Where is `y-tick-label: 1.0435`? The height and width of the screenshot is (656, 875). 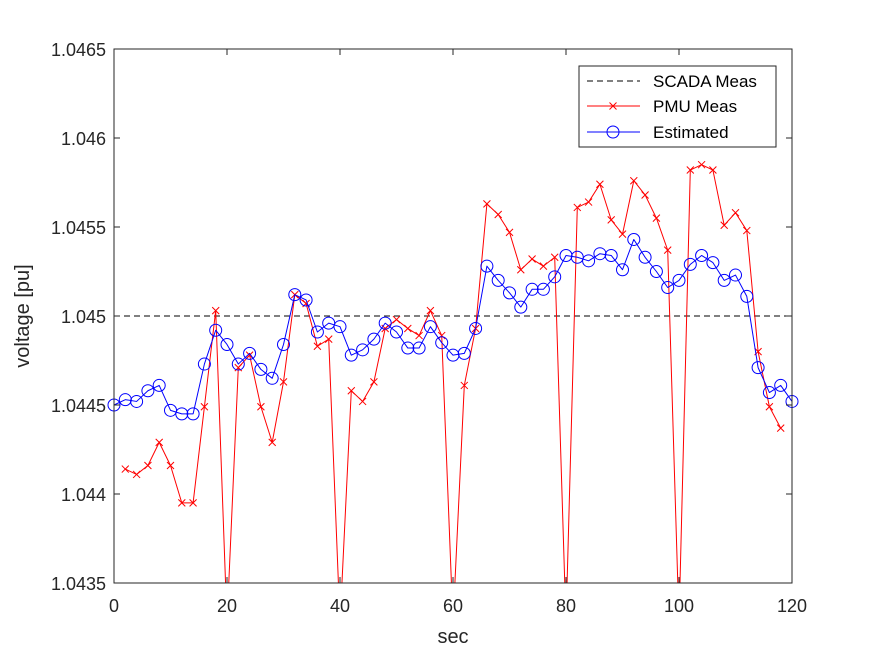
y-tick-label: 1.0435 is located at coordinates (78, 584).